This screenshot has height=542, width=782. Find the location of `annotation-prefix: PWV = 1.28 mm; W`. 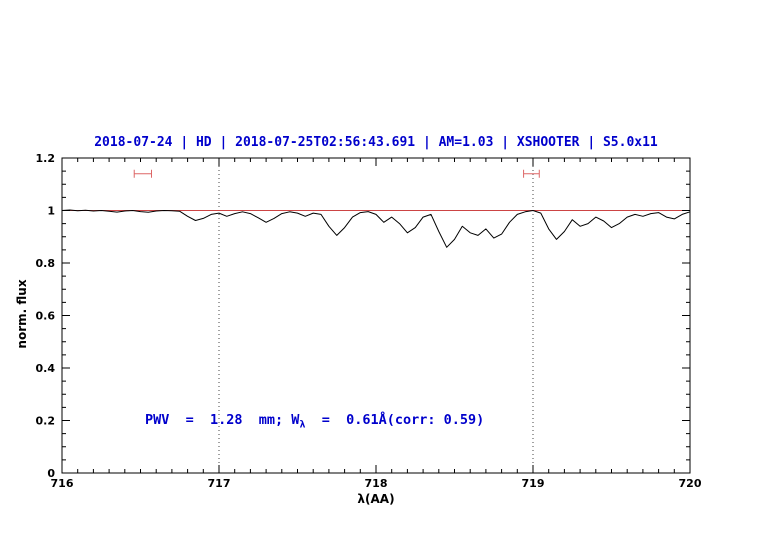

annotation-prefix: PWV = 1.28 mm; W is located at coordinates (222, 420).